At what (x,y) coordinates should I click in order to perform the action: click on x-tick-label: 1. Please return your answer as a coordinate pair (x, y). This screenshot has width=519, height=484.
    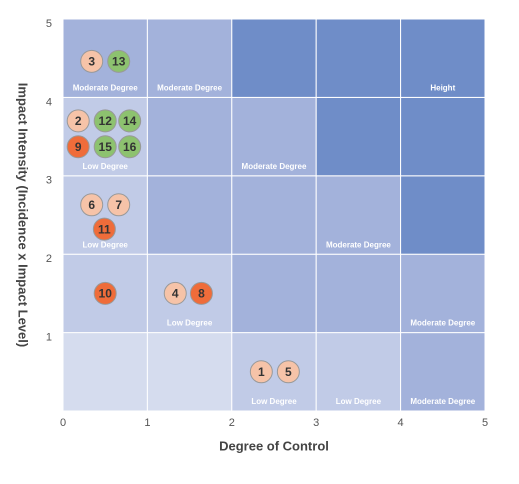
    Looking at the image, I should click on (147, 423).